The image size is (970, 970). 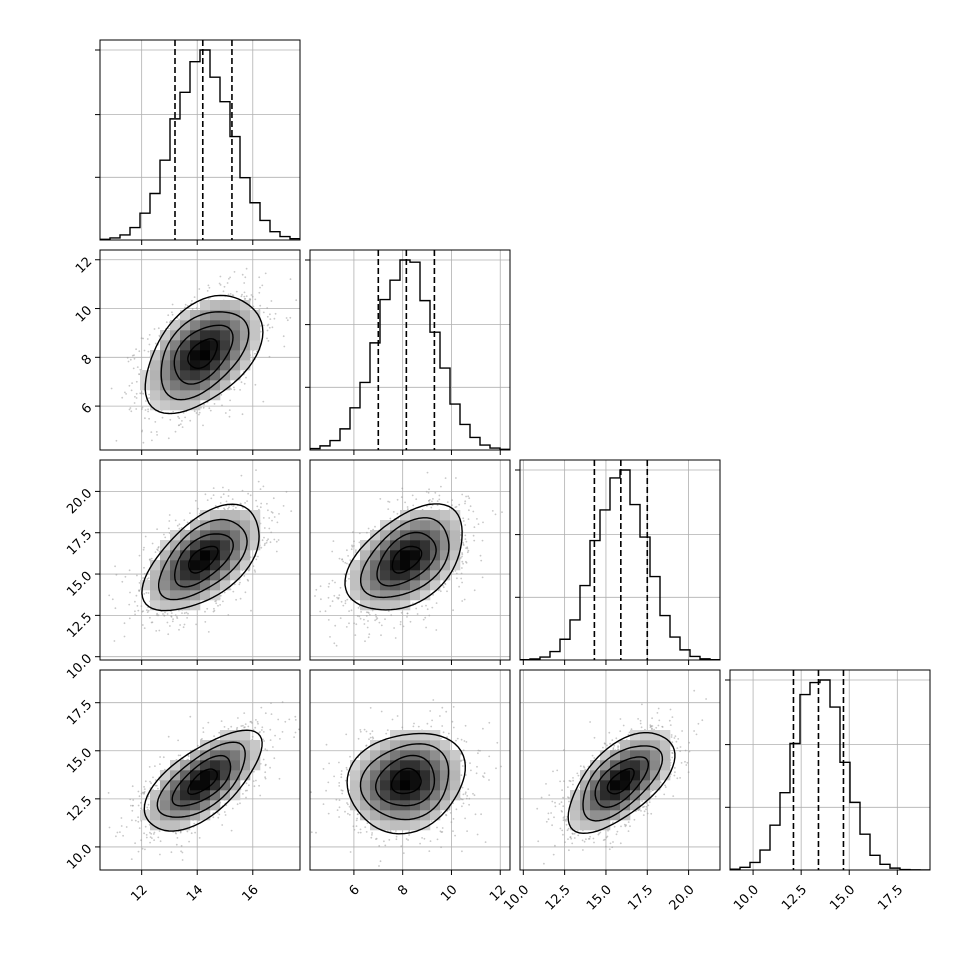 I want to click on panel-frame, so click(x=200, y=350).